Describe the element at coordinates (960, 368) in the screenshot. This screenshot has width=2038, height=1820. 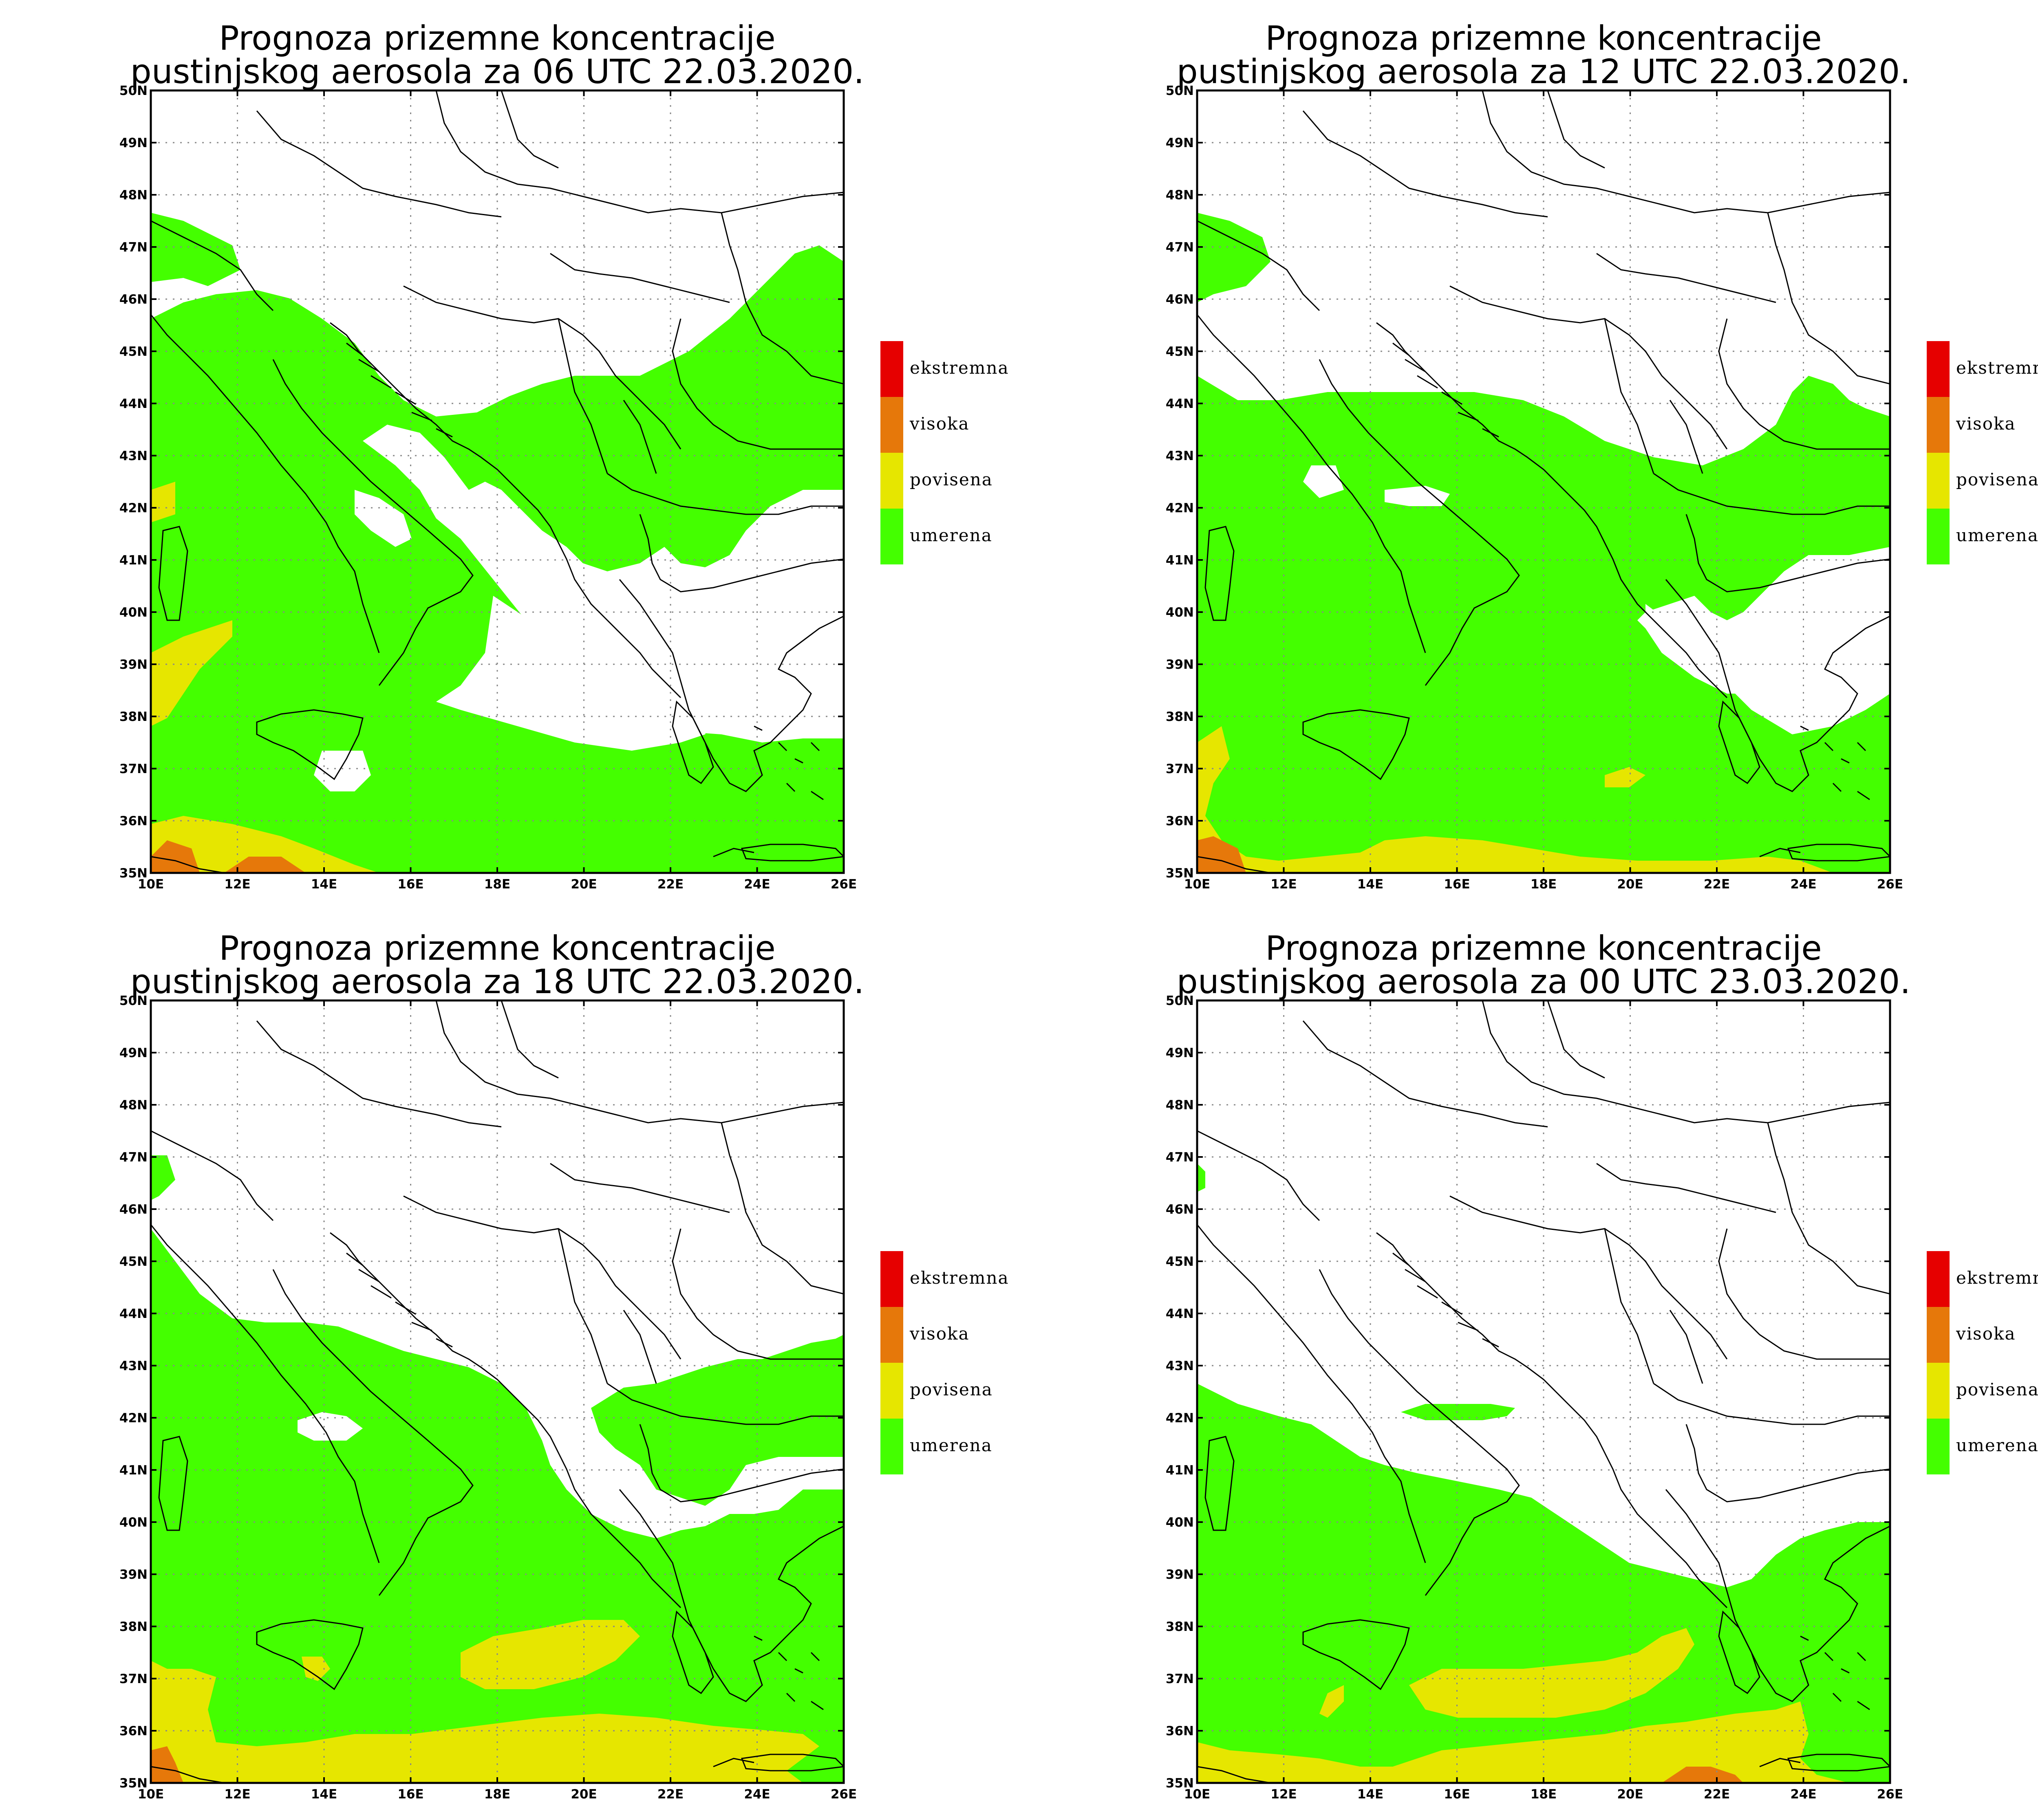
I see `legend-label: ekstremna` at that location.